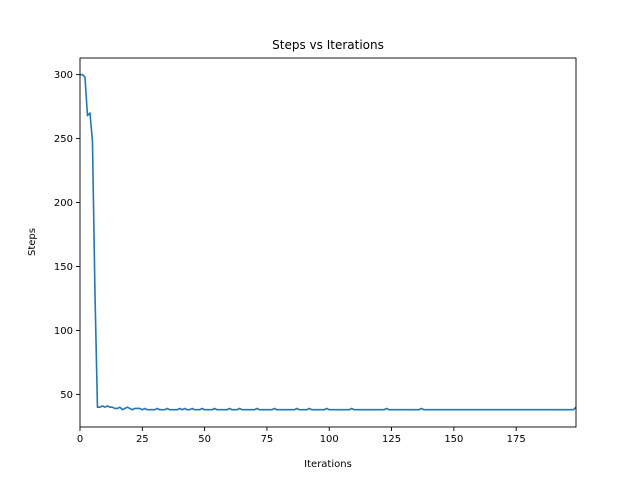 This screenshot has width=640, height=480. What do you see at coordinates (328, 464) in the screenshot?
I see `x-axis-label: Iterations` at bounding box center [328, 464].